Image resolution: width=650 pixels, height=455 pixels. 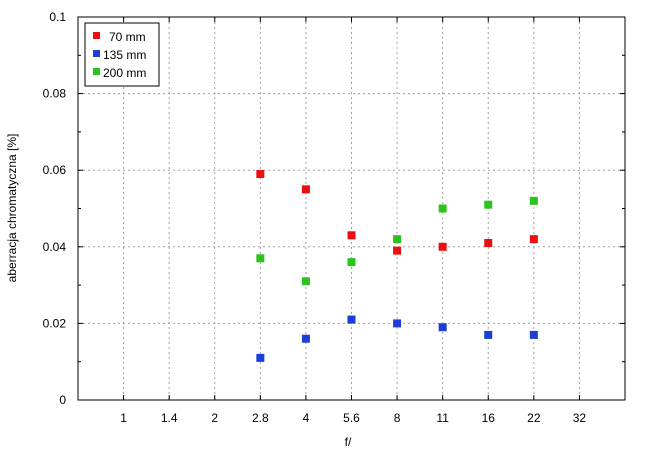 What do you see at coordinates (55, 208) in the screenshot?
I see `y-tick-labels: 0 0.02 0.04 0.06 0.08 0.1` at bounding box center [55, 208].